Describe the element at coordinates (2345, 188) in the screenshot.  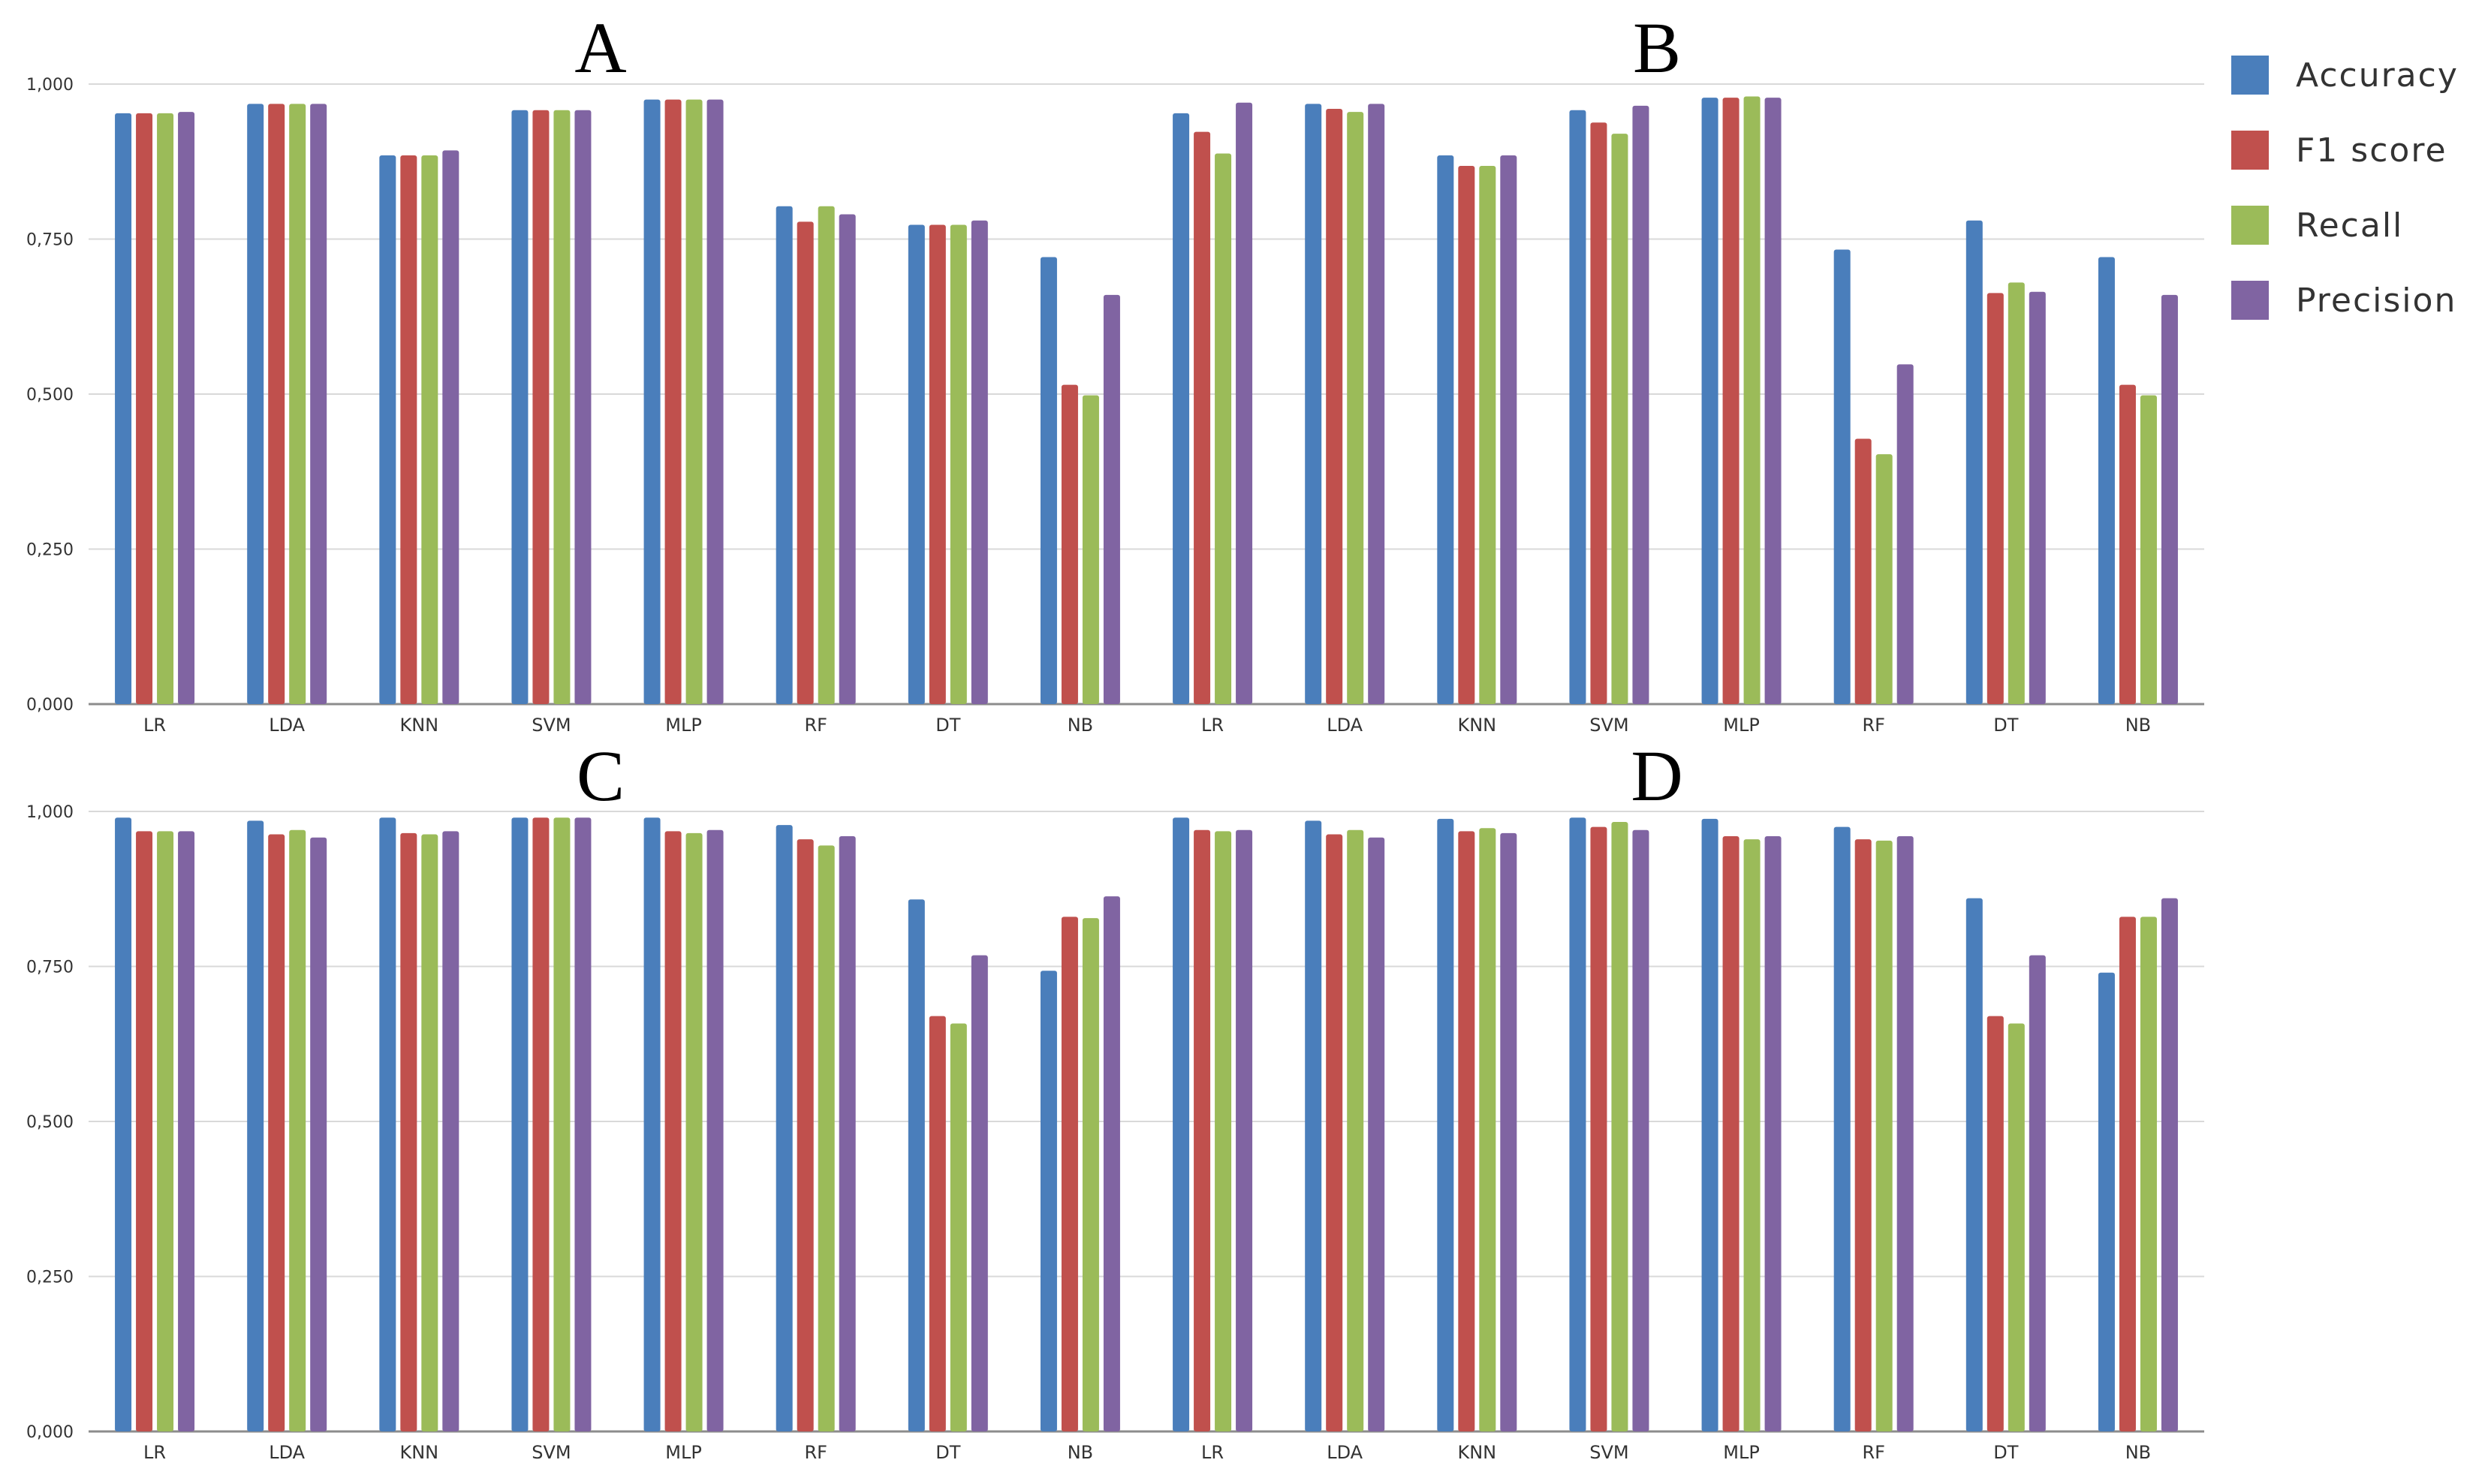
I see `legend: Accuracy F1 score Recall Precision` at that location.